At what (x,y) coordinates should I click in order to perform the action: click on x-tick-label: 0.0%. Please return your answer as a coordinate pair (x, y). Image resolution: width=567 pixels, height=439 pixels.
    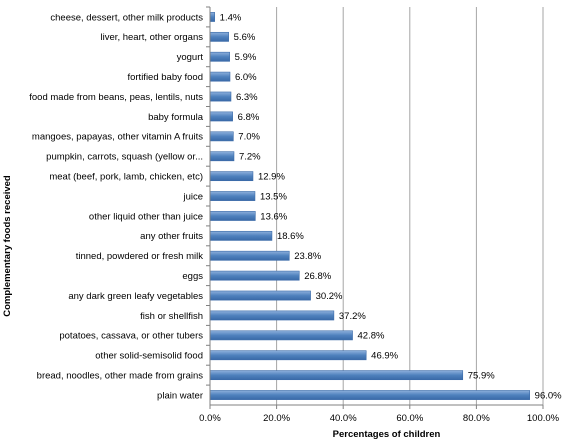
    Looking at the image, I should click on (210, 418).